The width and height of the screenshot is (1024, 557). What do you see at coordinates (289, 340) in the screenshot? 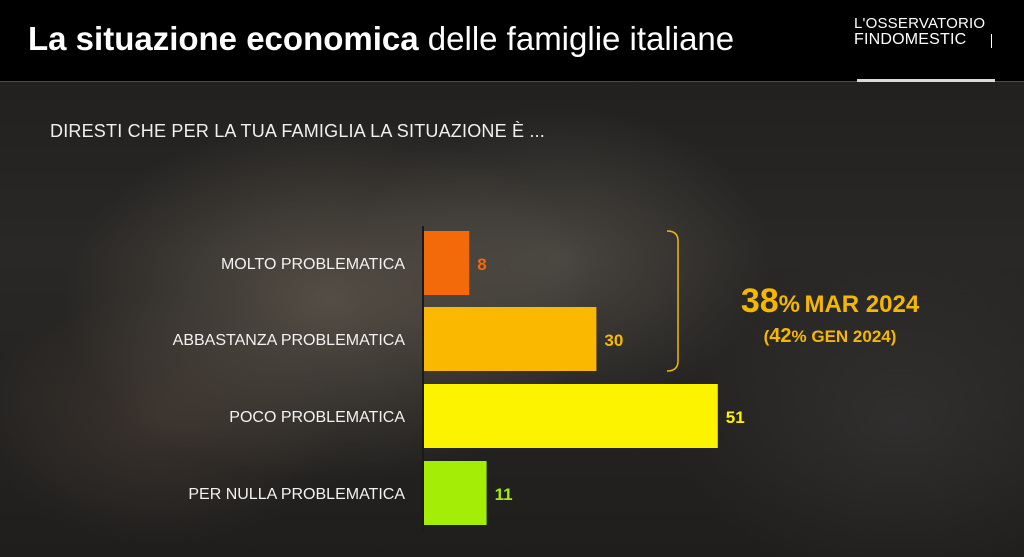
I see `category-label-1: ABBASTANZA PROBLEMATICA` at bounding box center [289, 340].